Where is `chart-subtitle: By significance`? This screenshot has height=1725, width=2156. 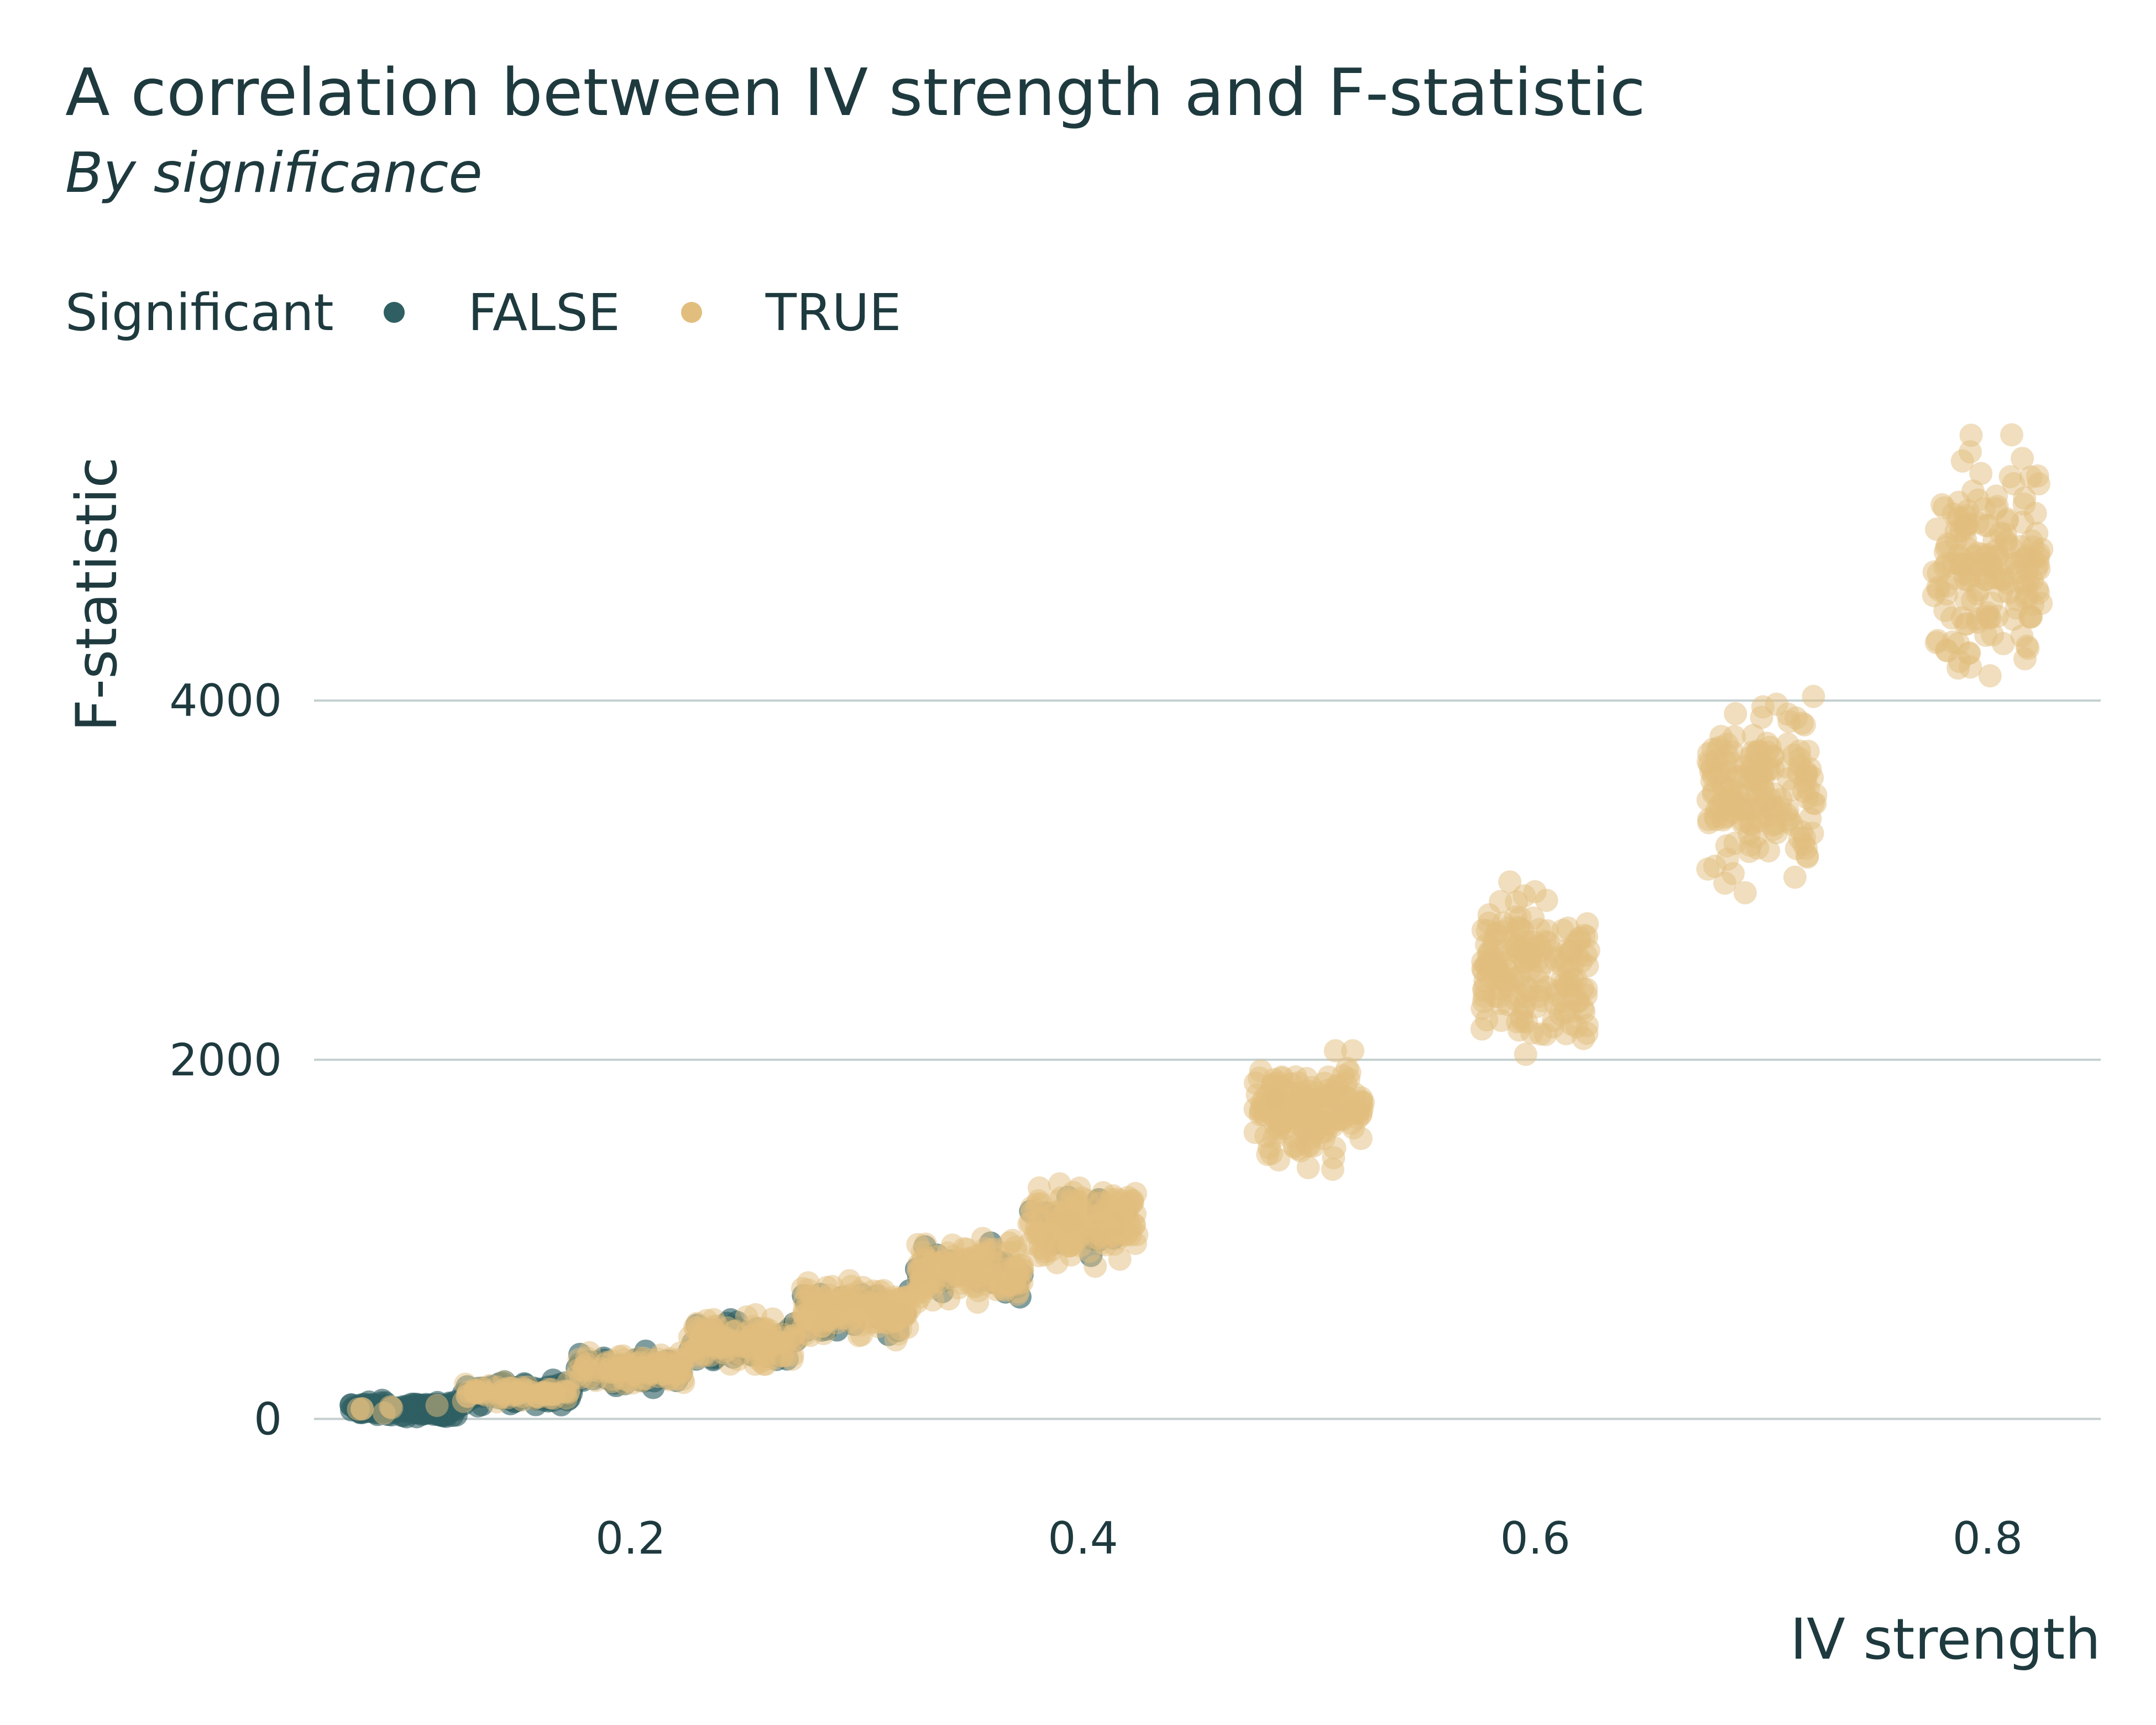
chart-subtitle: By significance is located at coordinates (274, 172).